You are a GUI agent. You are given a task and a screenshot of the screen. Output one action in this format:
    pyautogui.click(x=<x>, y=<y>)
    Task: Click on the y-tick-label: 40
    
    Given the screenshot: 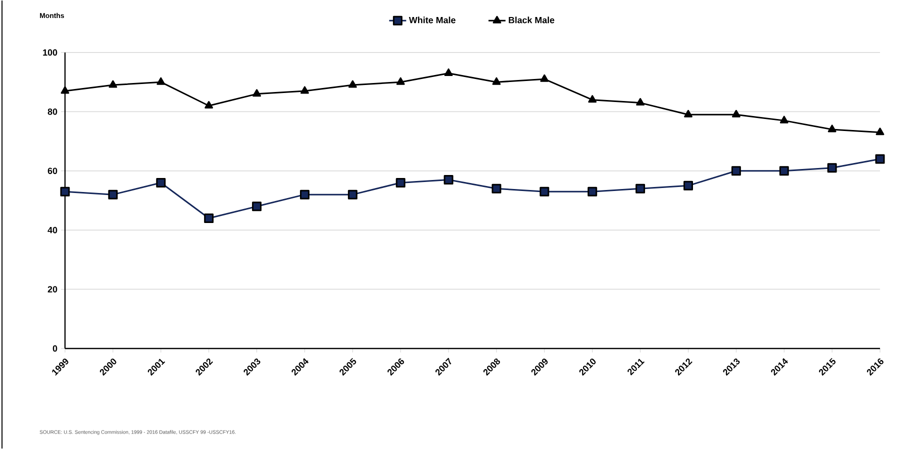 What is the action you would take?
    pyautogui.click(x=53, y=230)
    